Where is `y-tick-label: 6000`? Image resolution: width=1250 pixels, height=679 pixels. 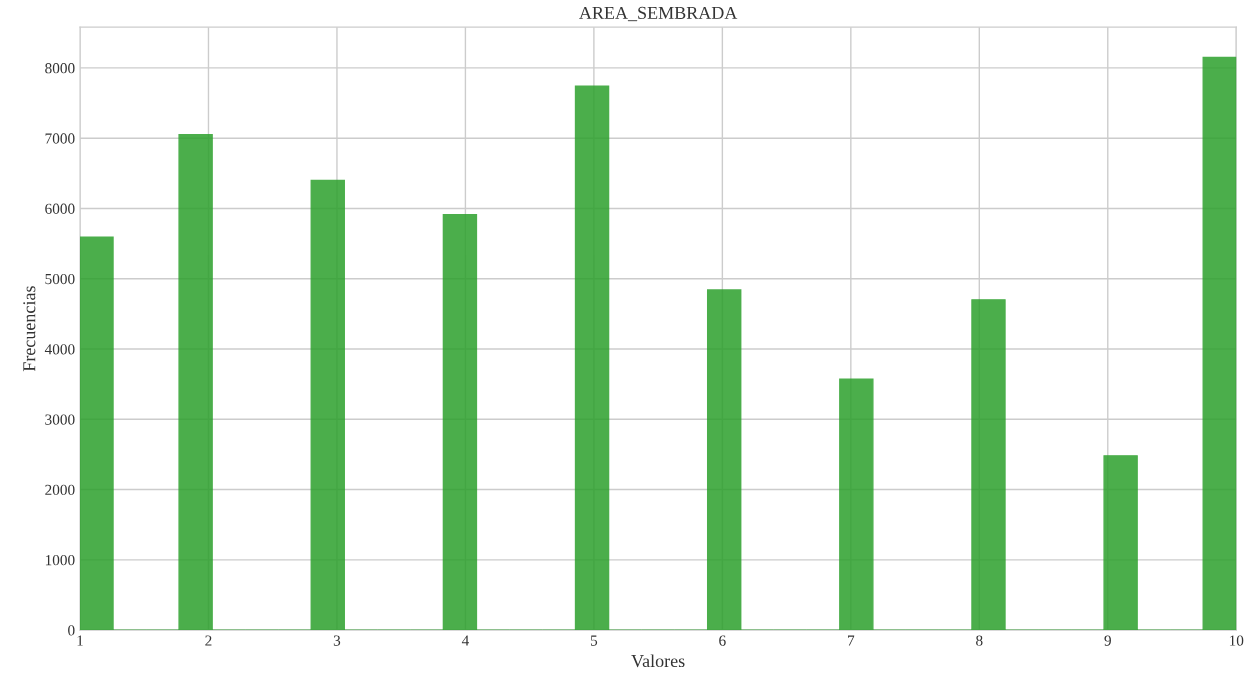 y-tick-label: 6000 is located at coordinates (60, 208).